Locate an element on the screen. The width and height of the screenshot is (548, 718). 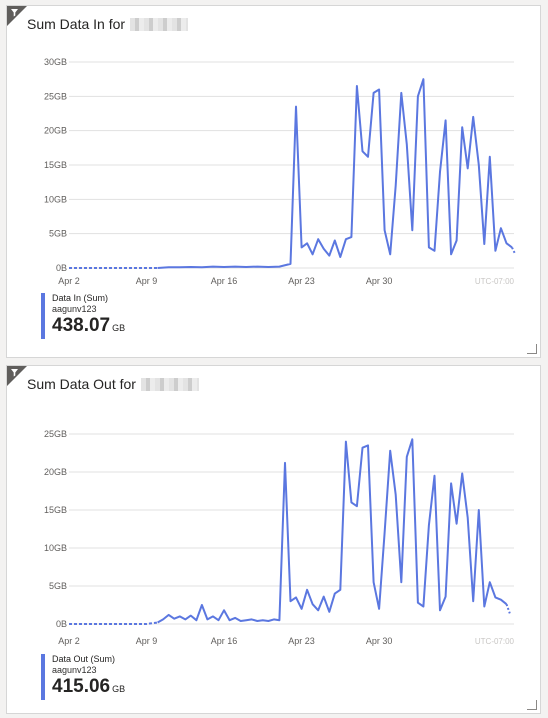
legend-series-name: Data Out (Sum) is located at coordinates (84, 659).